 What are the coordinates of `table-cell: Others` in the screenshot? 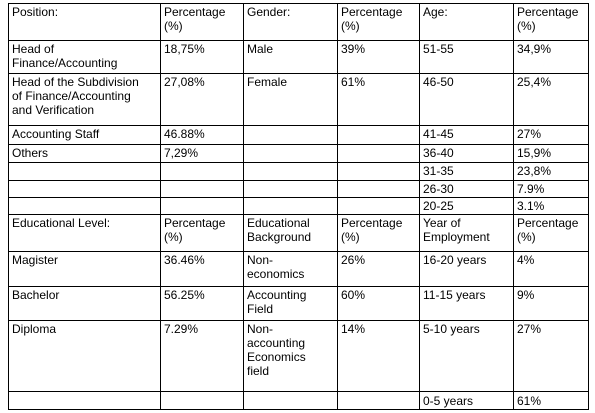 It's located at (84, 153).